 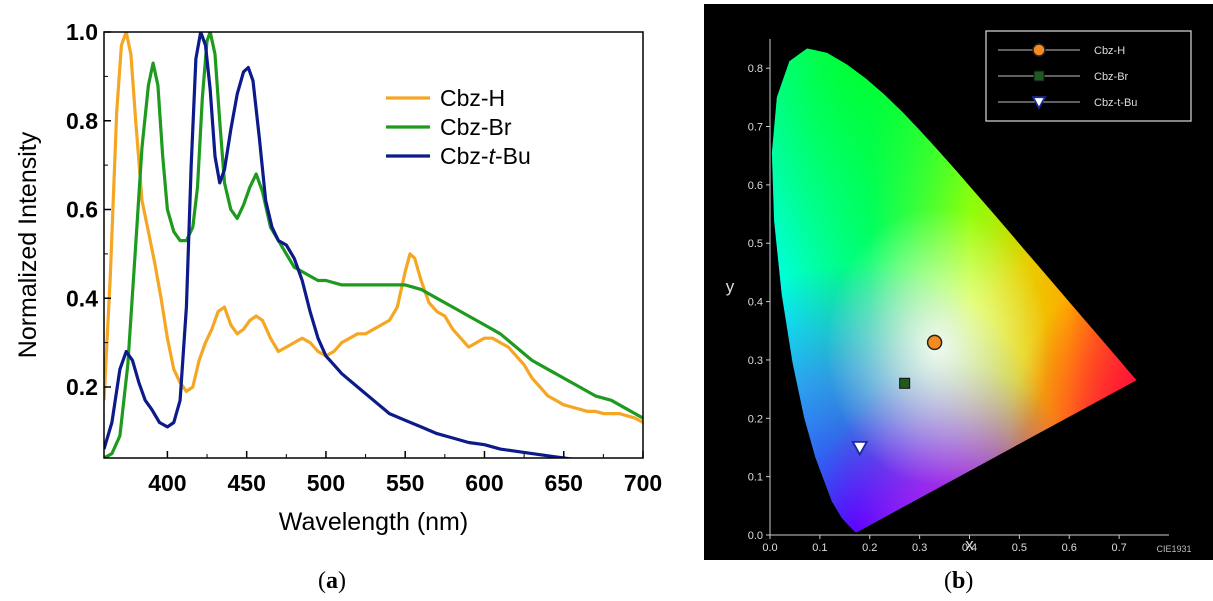 I want to click on caption-a: (a), so click(x=332, y=581).